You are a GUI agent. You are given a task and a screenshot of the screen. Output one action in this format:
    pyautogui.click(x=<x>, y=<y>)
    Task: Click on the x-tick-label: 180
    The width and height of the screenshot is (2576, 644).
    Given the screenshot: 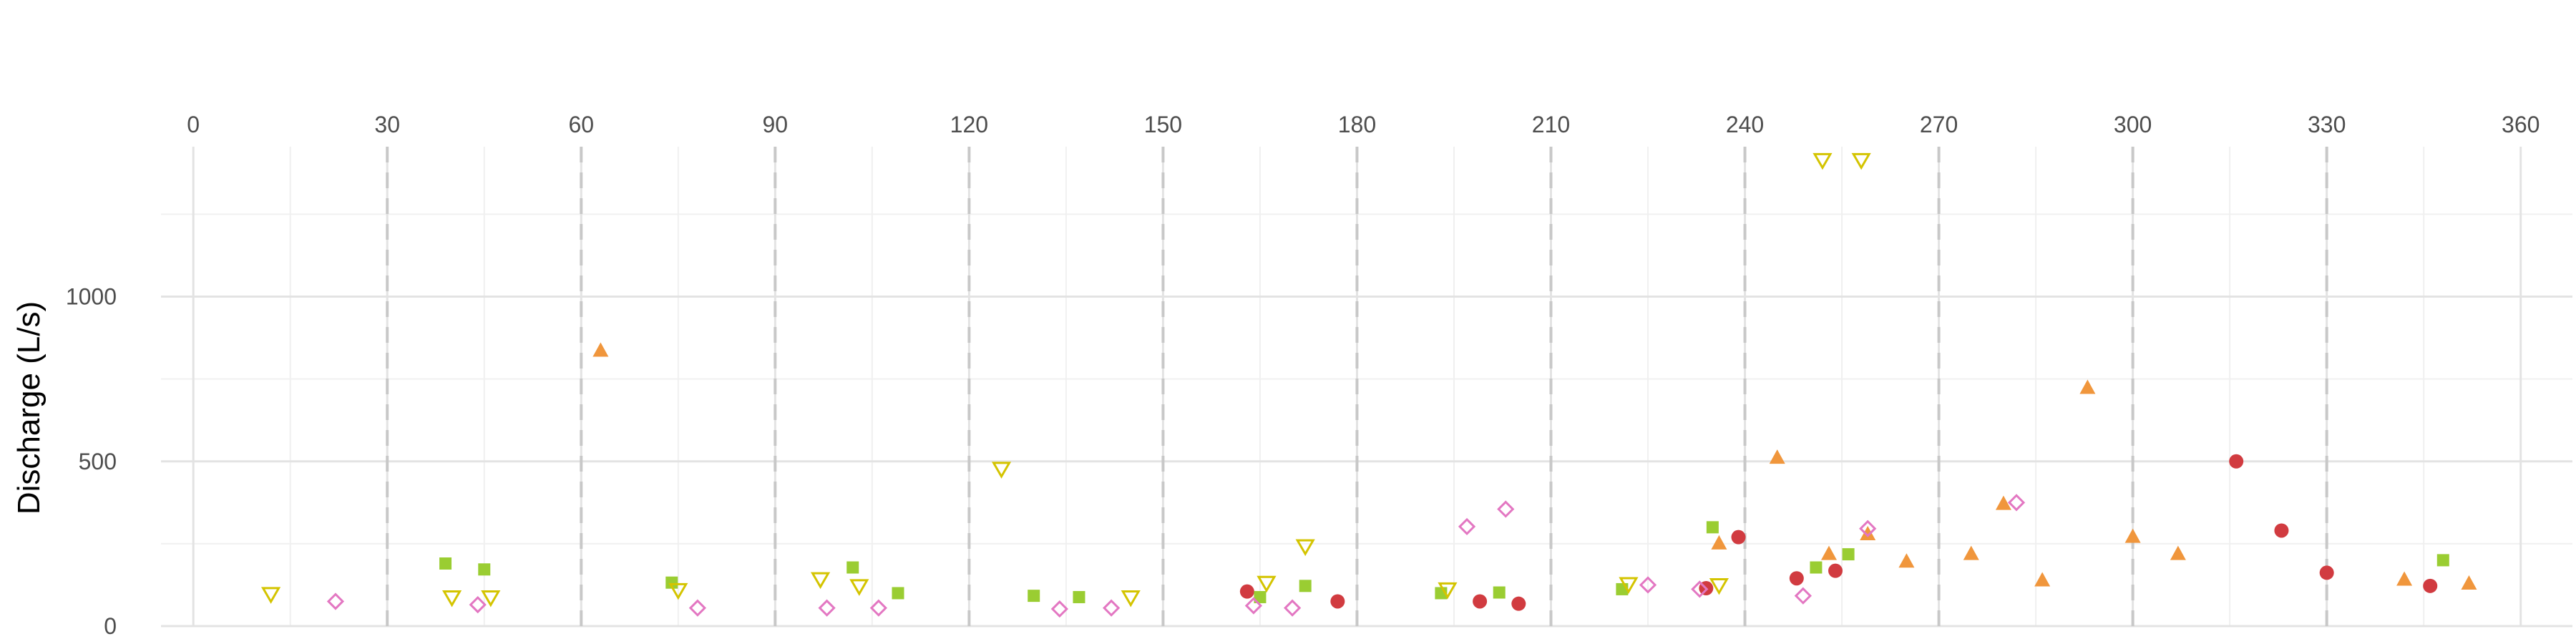 What is the action you would take?
    pyautogui.click(x=1357, y=124)
    